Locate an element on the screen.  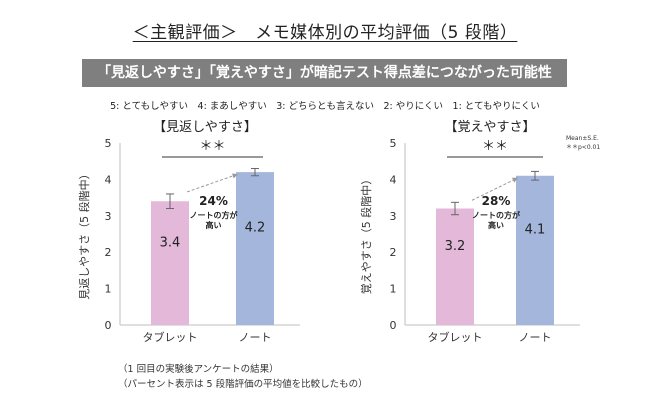
chart1-significance-marker: ＊＊ is located at coordinates (212, 146).